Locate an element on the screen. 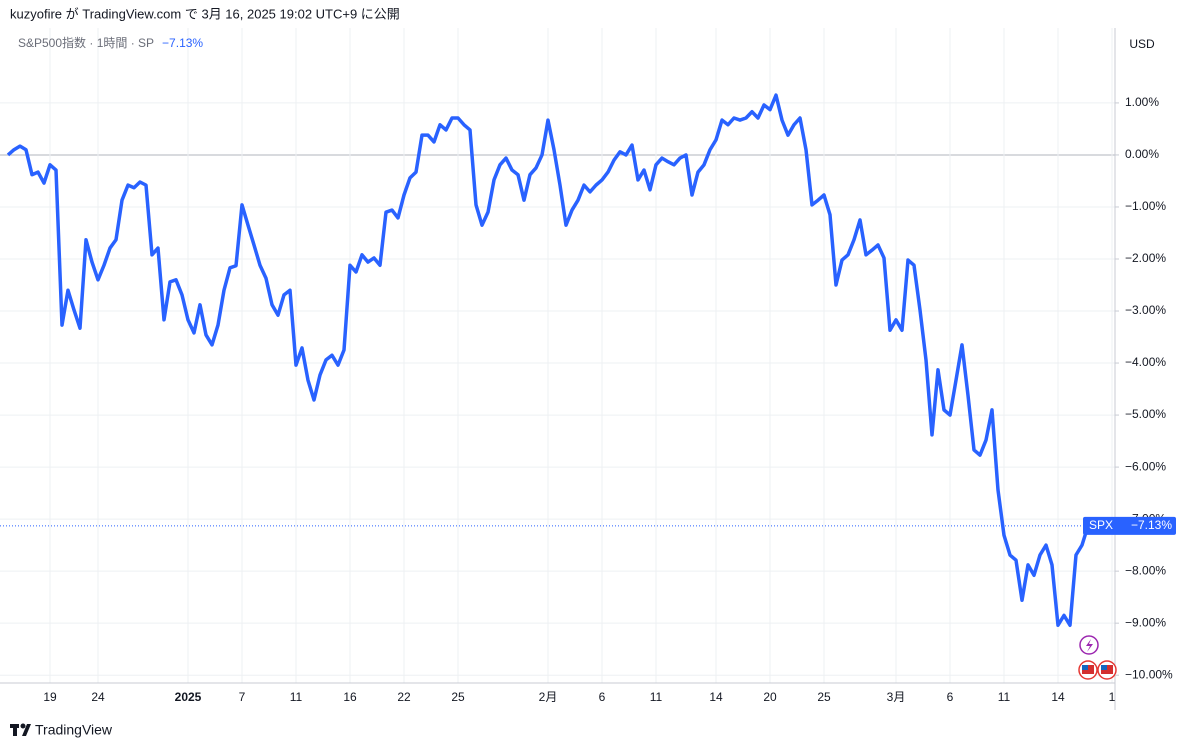 The image size is (1200, 753). x-tick-label: 3月 is located at coordinates (896, 697).